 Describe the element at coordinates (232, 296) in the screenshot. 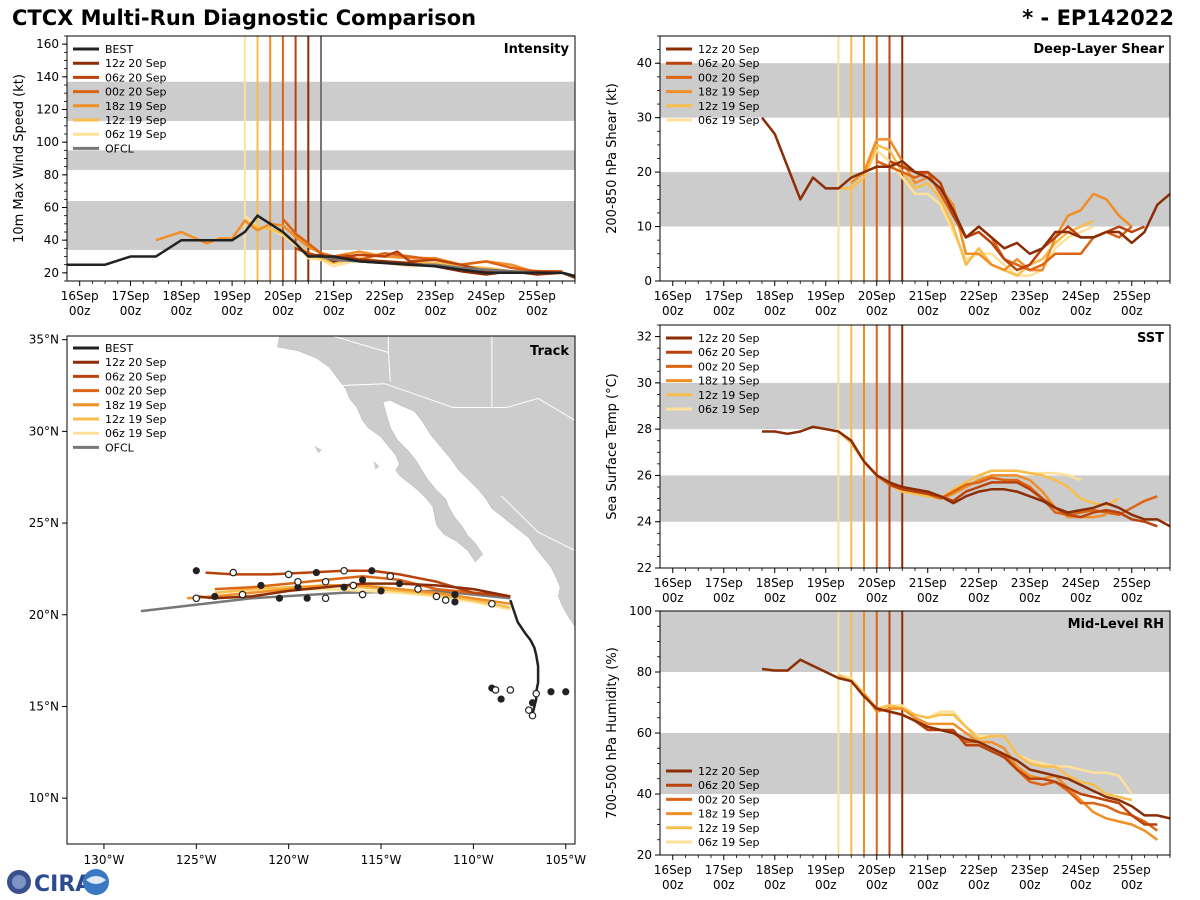

I see `intensity-xtick-label: 19Sep` at that location.